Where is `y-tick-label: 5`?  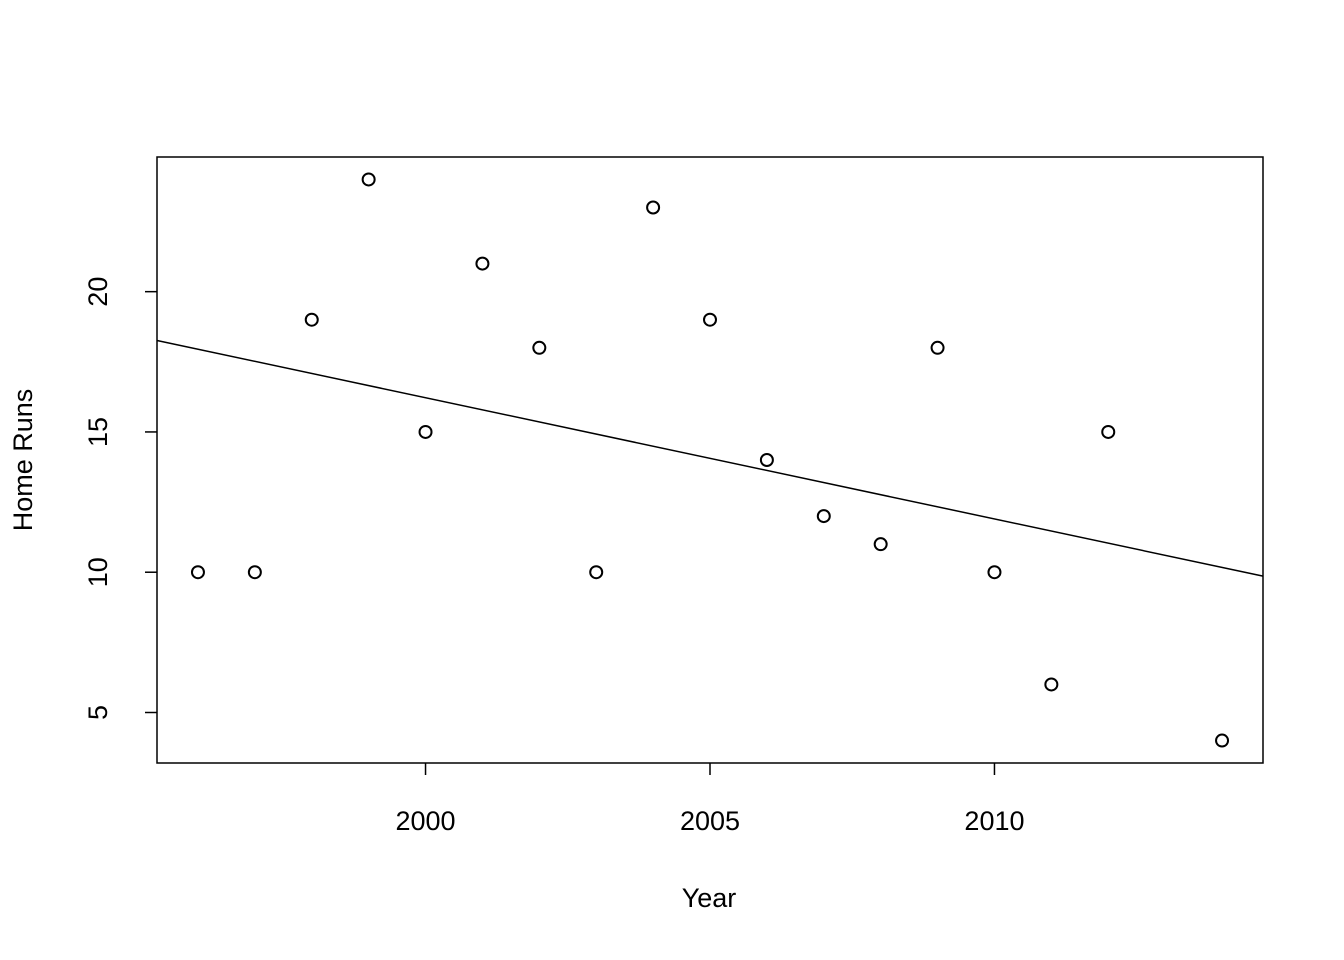 y-tick-label: 5 is located at coordinates (98, 712).